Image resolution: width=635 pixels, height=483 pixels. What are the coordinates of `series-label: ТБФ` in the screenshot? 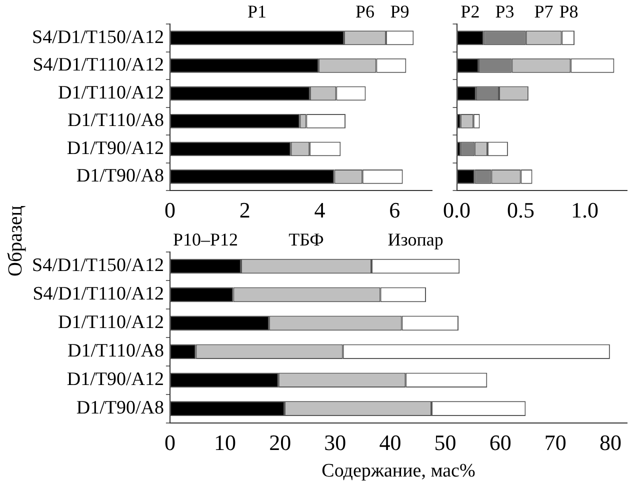 It's located at (306, 240).